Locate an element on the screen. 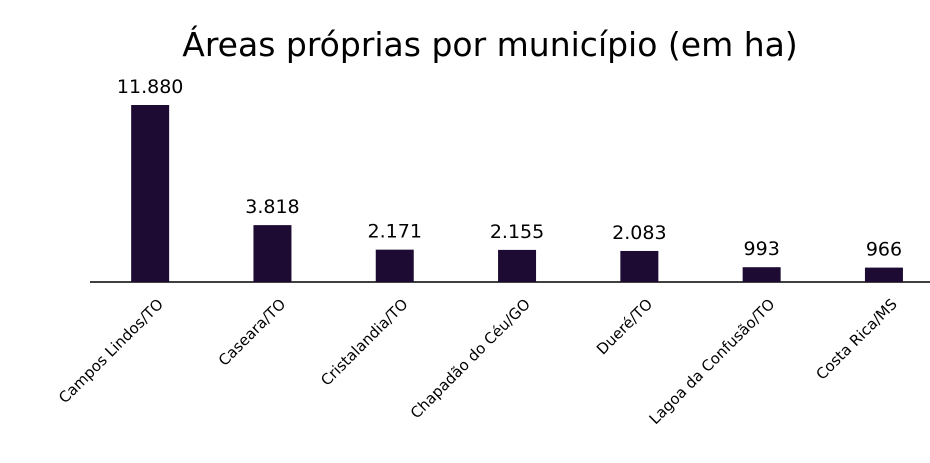 This screenshot has width=930, height=463. x-tick-label: Caseara/TO is located at coordinates (252, 332).